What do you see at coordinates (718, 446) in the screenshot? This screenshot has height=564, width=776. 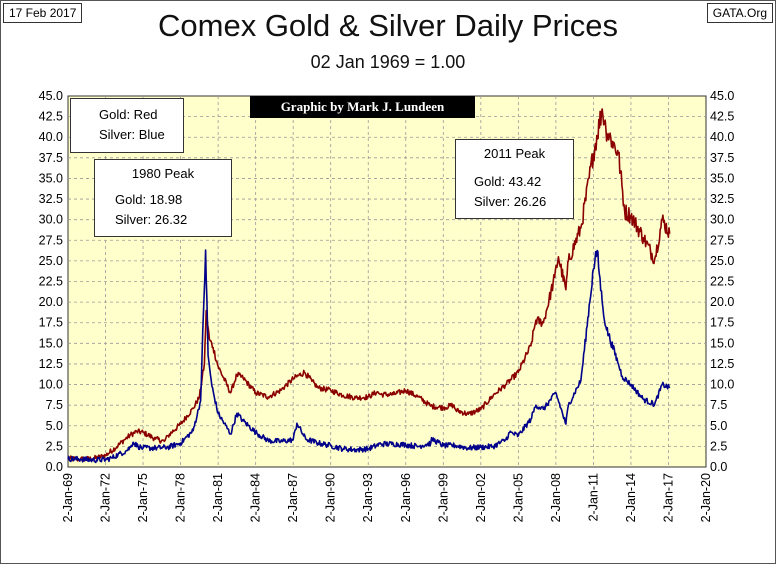 I see `y-tick-right: 2.5` at bounding box center [718, 446].